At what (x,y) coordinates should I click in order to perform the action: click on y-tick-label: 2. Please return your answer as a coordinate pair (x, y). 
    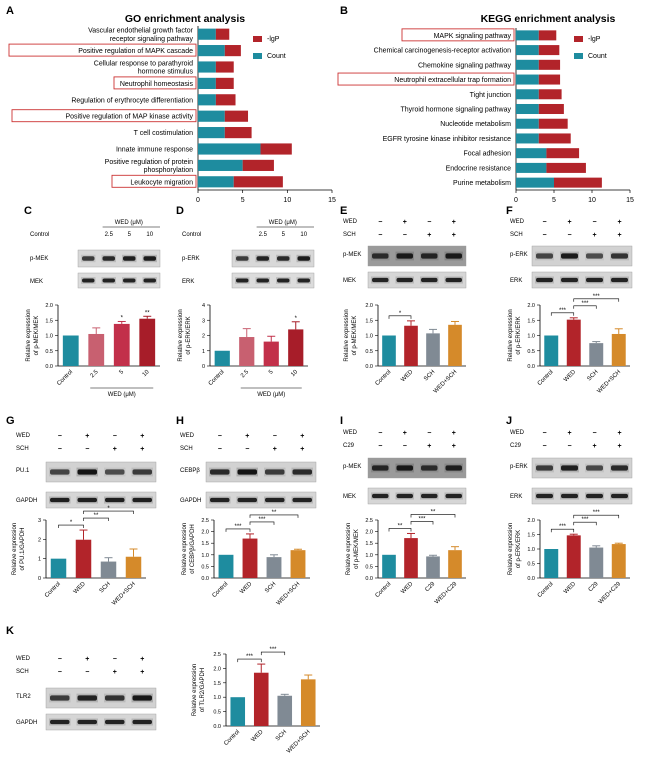
    Looking at the image, I should click on (203, 337).